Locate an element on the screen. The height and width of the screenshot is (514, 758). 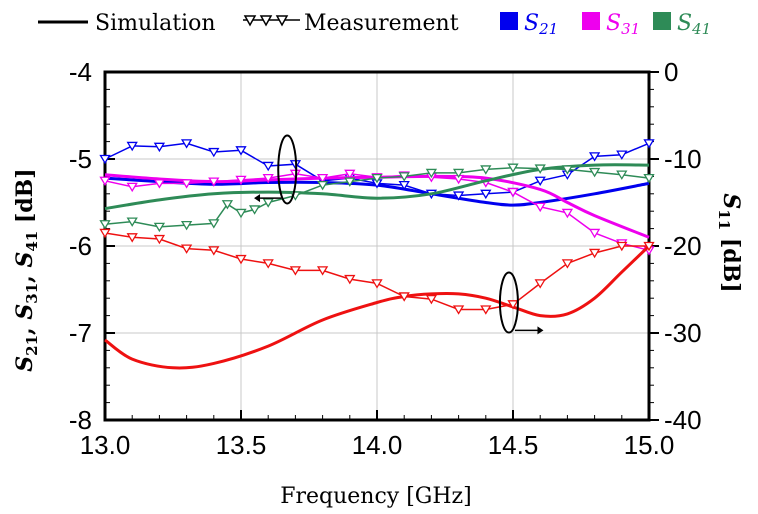
y-right-s11-sub: 11 is located at coordinates (724, 219).